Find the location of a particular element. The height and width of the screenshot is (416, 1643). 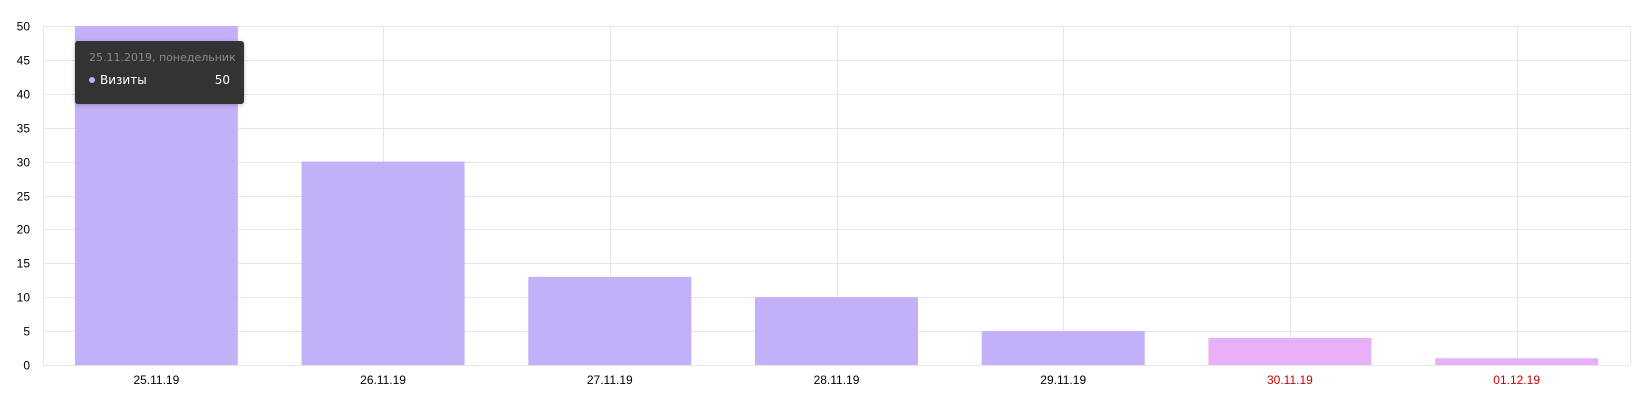

y-tick-label: 15 is located at coordinates (24, 264).